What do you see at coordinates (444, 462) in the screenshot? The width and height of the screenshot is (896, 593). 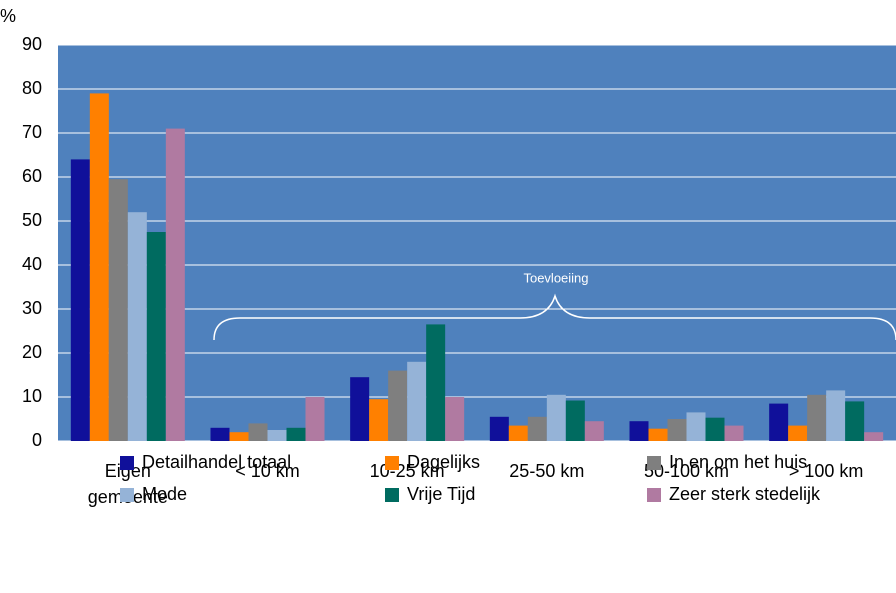 I see `legend-label: Dagelijks` at bounding box center [444, 462].